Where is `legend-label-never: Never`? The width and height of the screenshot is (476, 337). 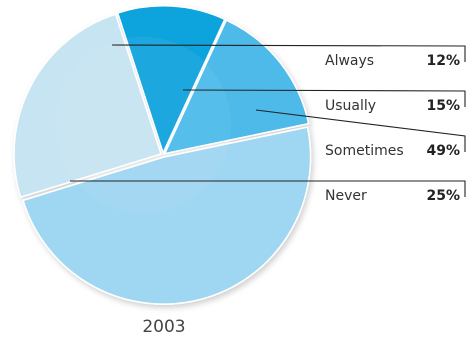 legend-label-never: Never is located at coordinates (346, 196).